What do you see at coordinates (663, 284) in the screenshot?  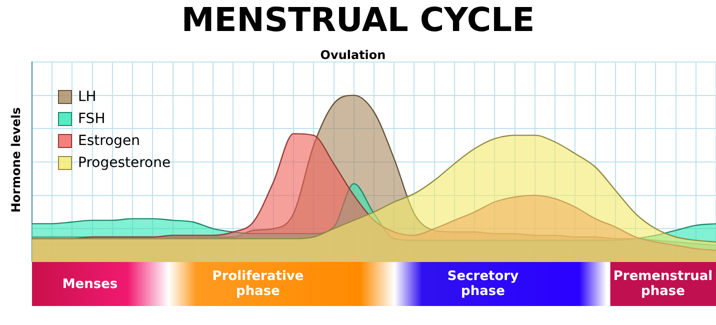 I see `text: Premenstrual phase` at bounding box center [663, 284].